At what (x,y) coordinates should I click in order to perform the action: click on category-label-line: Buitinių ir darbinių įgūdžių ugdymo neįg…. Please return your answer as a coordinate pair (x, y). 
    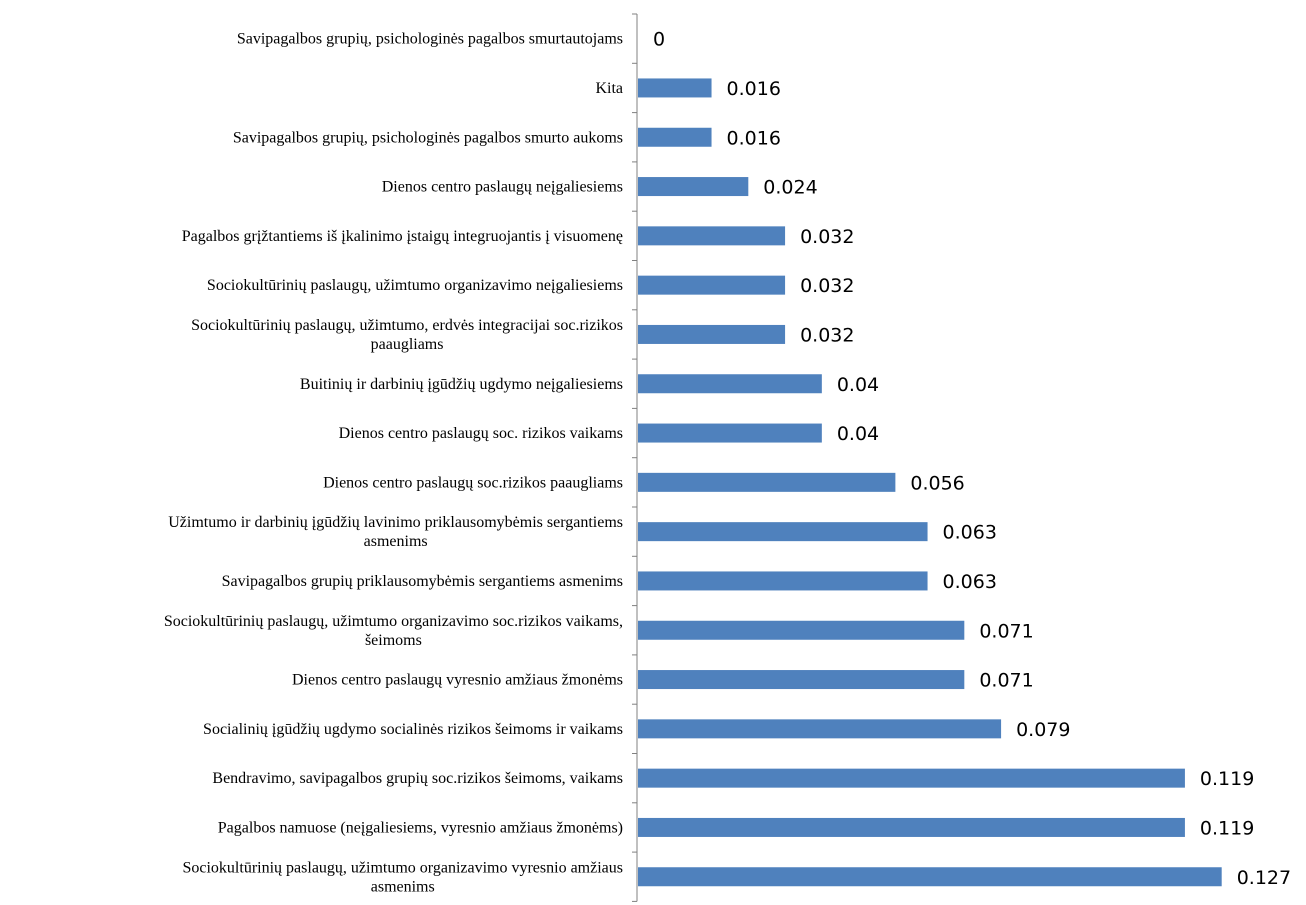
    Looking at the image, I should click on (461, 384).